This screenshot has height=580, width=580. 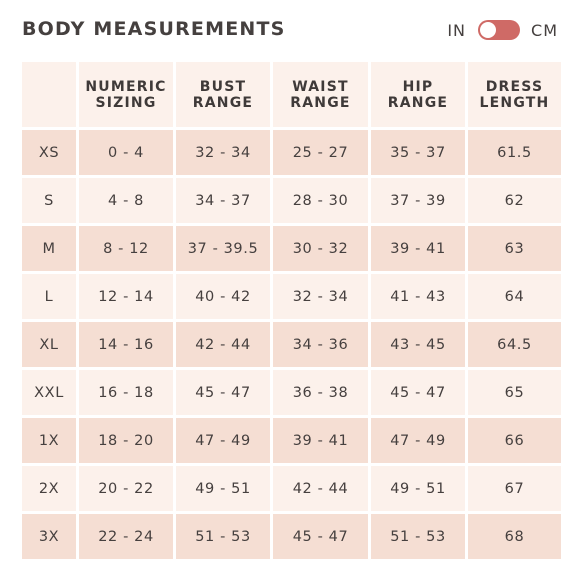 I want to click on dress-length-cell: 68, so click(x=514, y=536).